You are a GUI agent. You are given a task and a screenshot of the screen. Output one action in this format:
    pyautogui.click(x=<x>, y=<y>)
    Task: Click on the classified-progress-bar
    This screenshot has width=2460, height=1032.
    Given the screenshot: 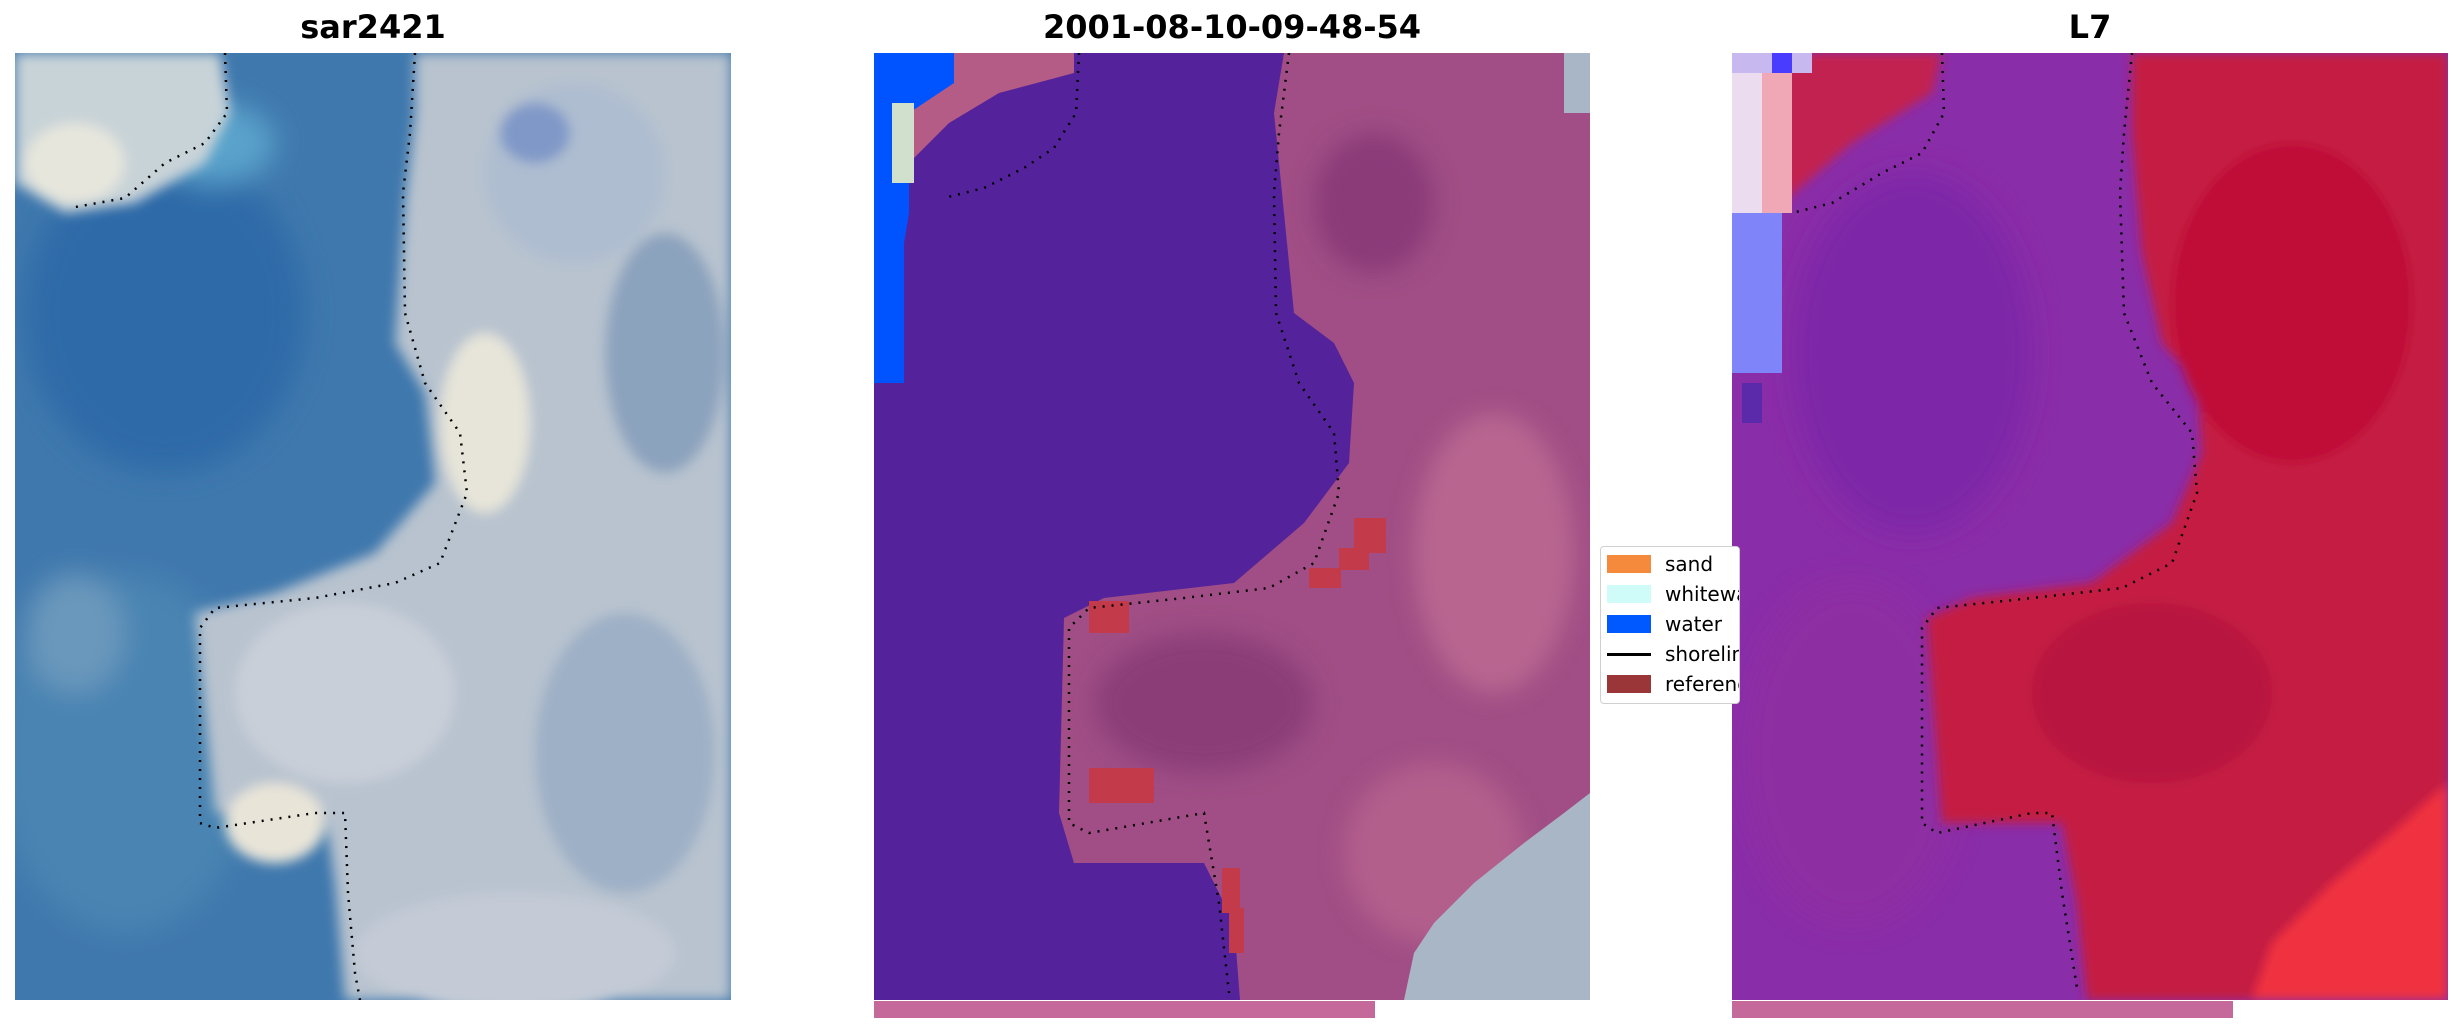 What is the action you would take?
    pyautogui.click(x=1124, y=1009)
    